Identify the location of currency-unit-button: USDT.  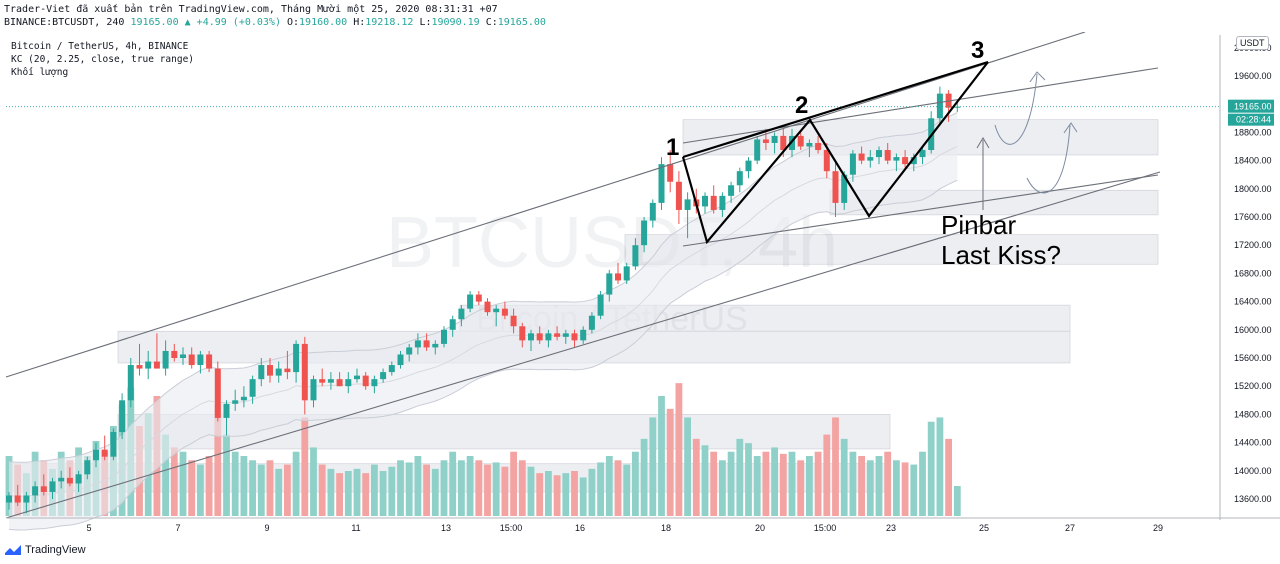
(1252, 43).